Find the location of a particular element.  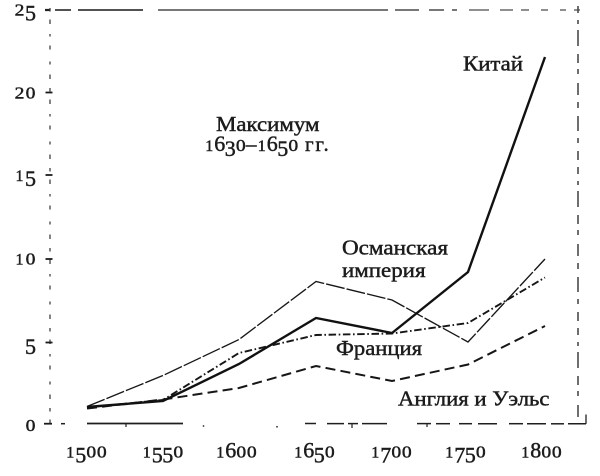

svg-text: Максимум is located at coordinates (268, 124).